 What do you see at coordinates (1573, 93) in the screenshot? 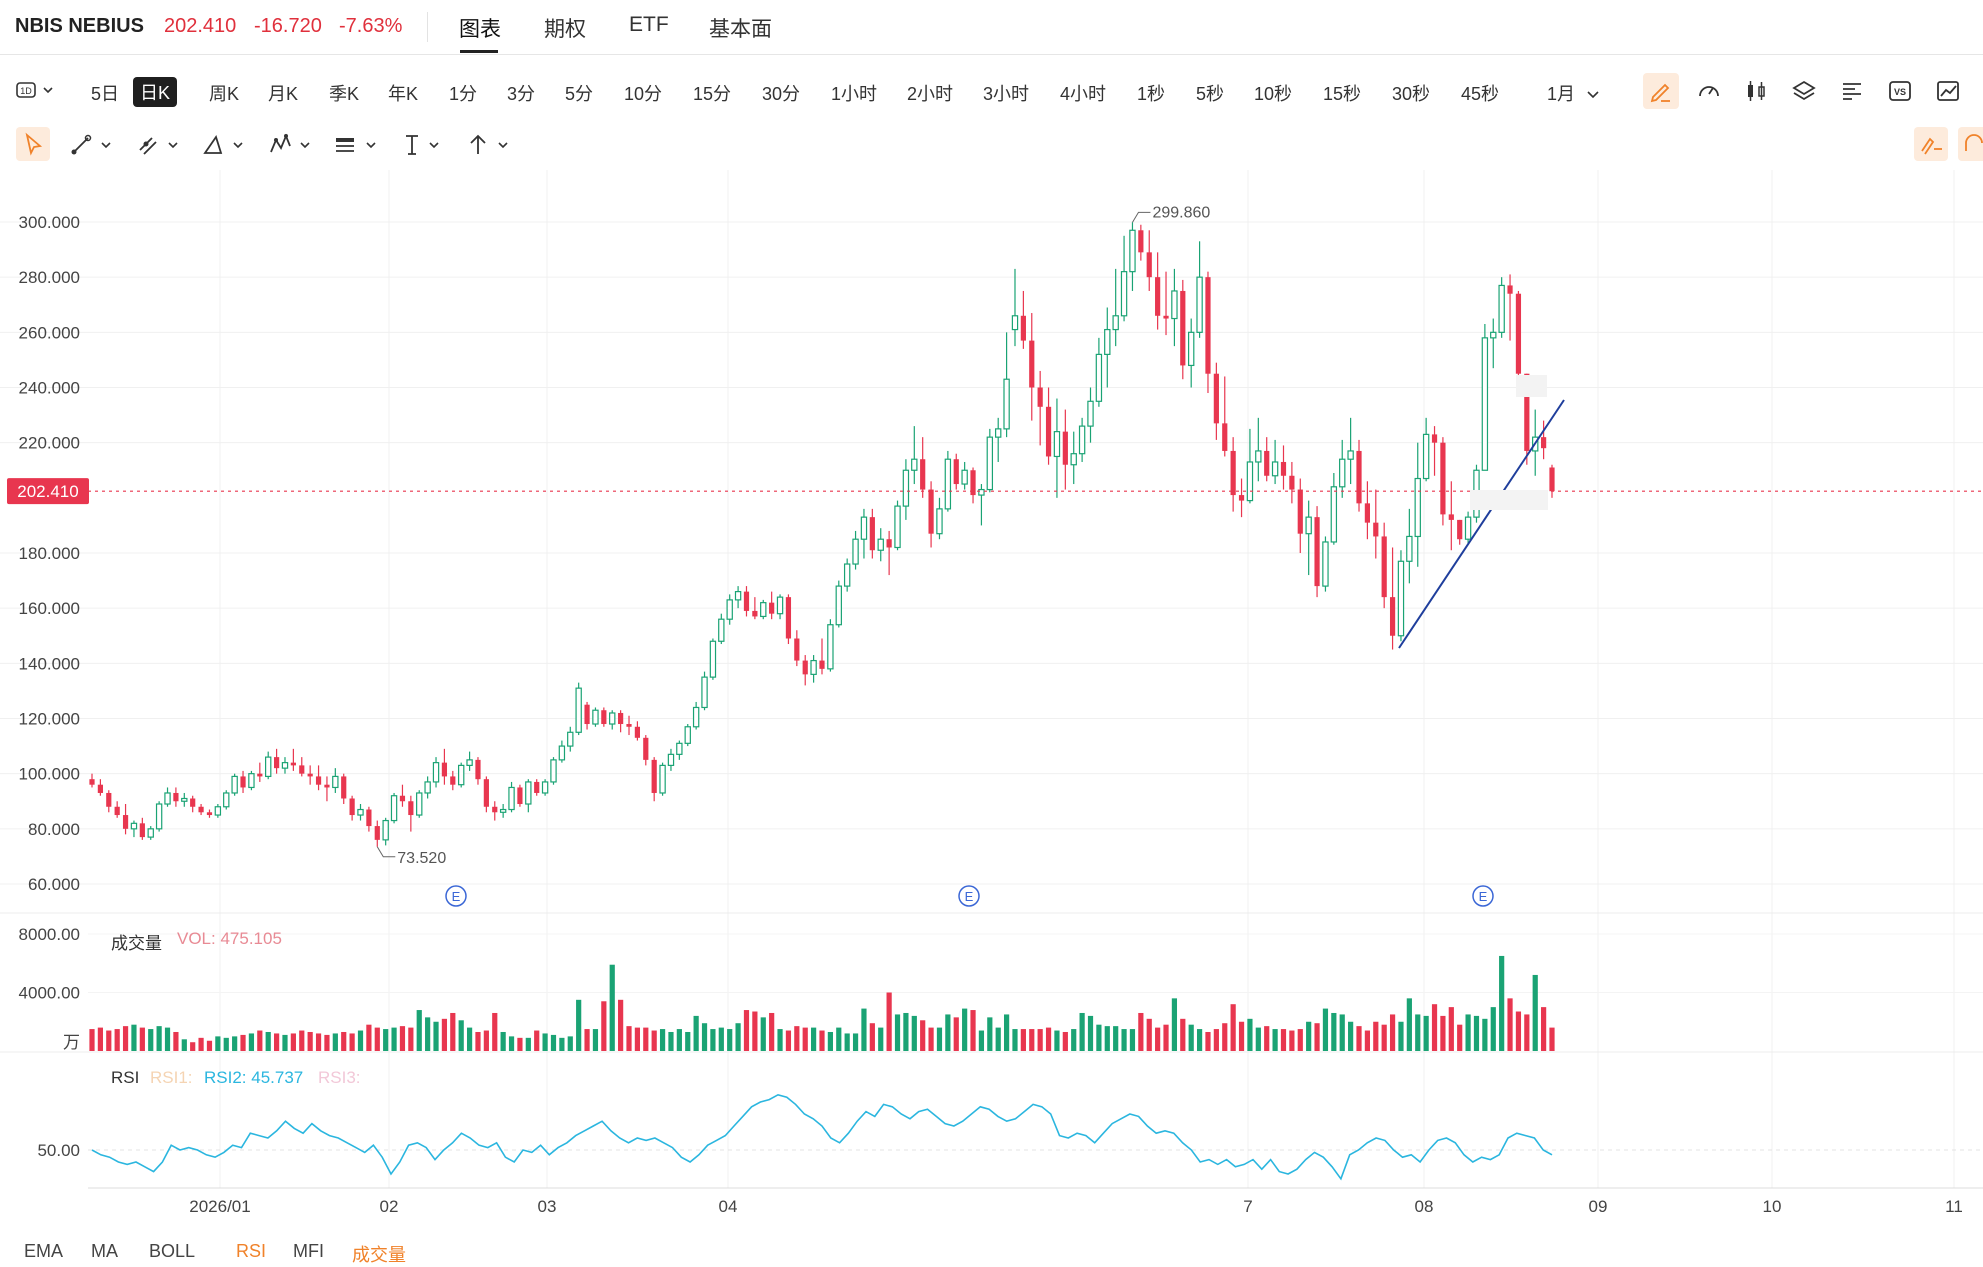
I see `more-periods-dropdown: 1月` at bounding box center [1573, 93].